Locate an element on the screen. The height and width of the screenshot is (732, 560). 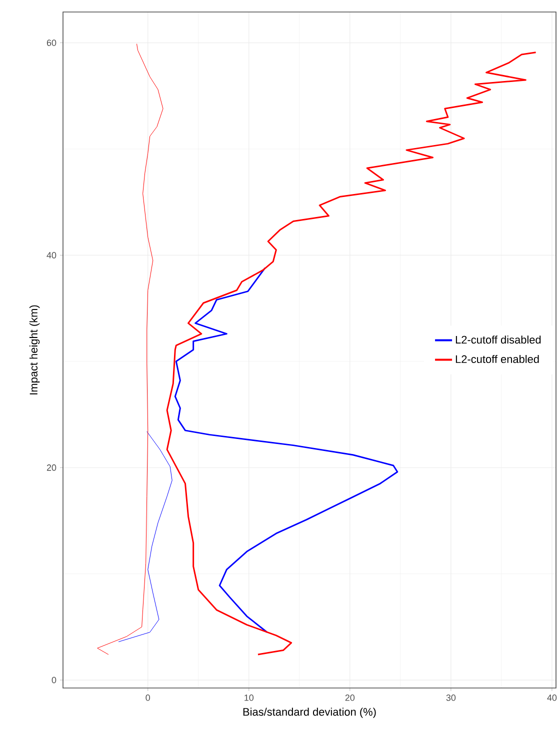
y-tick-label: 60 is located at coordinates (51, 43).